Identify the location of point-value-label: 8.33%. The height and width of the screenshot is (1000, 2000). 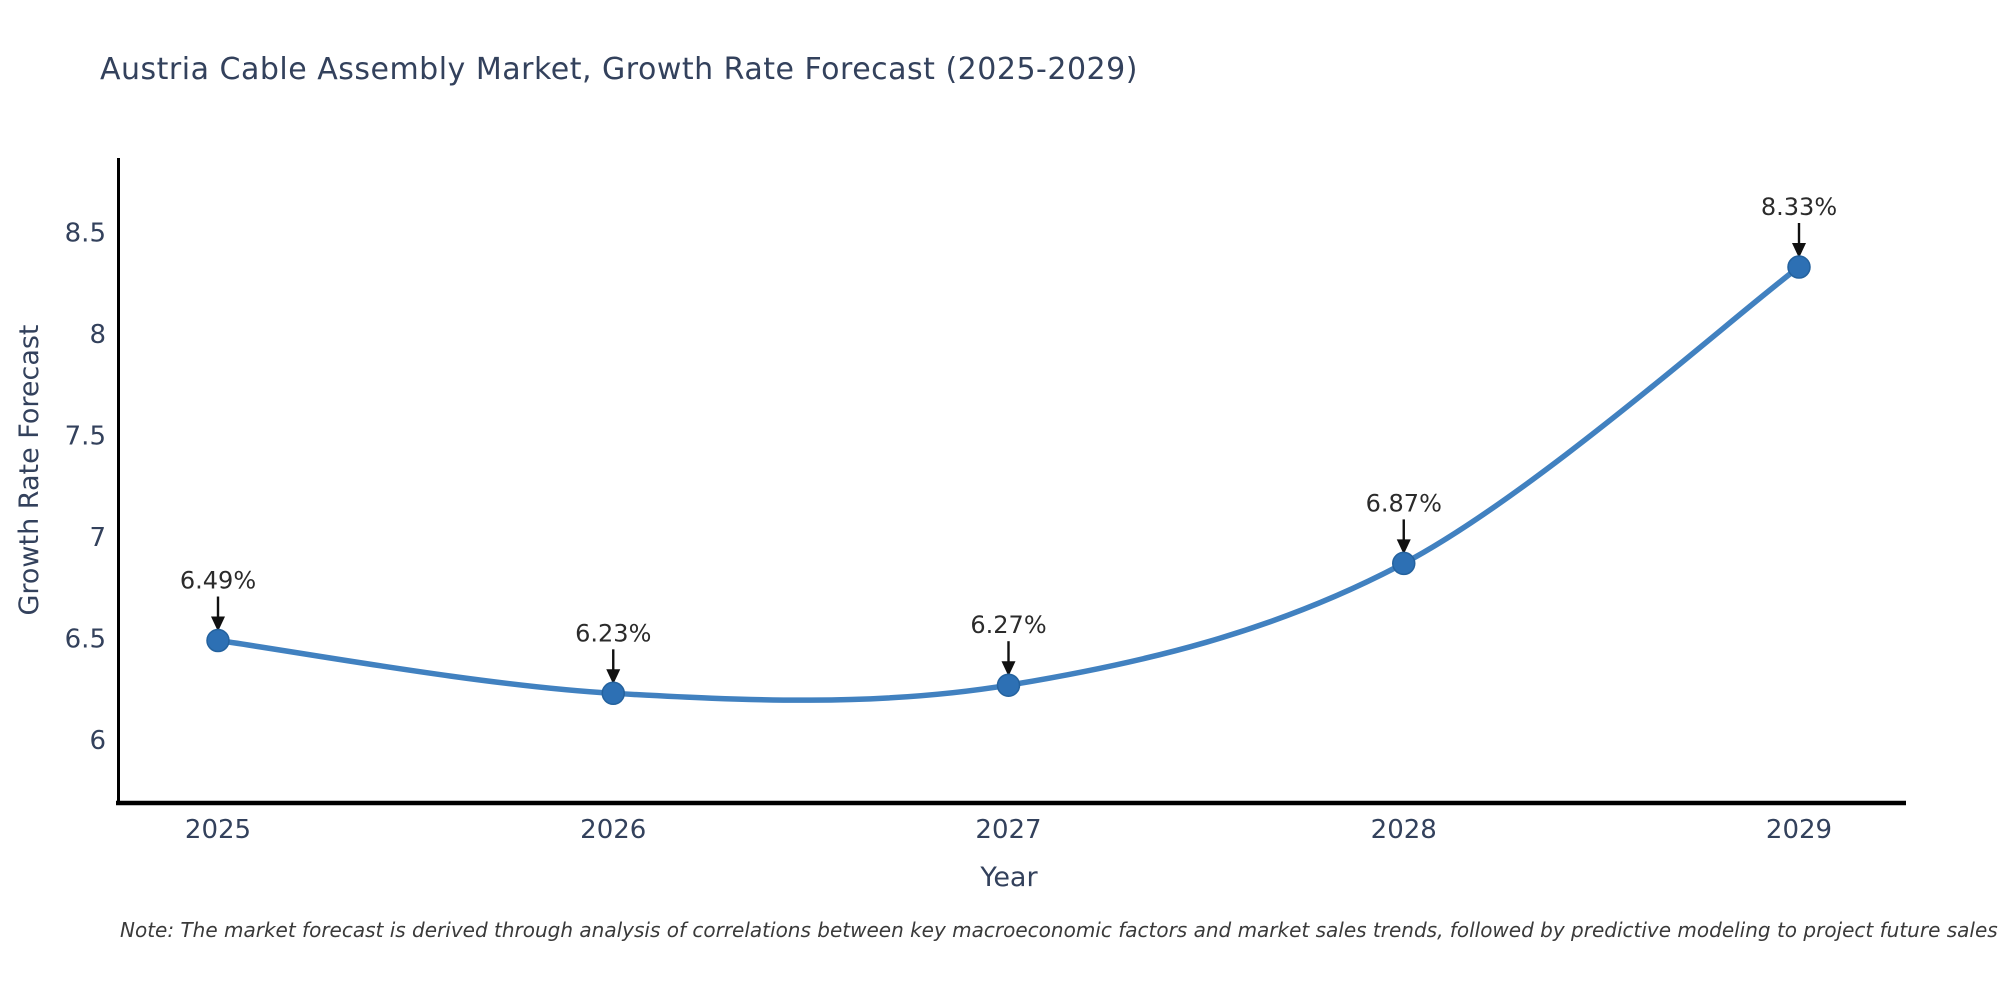
(1799, 207).